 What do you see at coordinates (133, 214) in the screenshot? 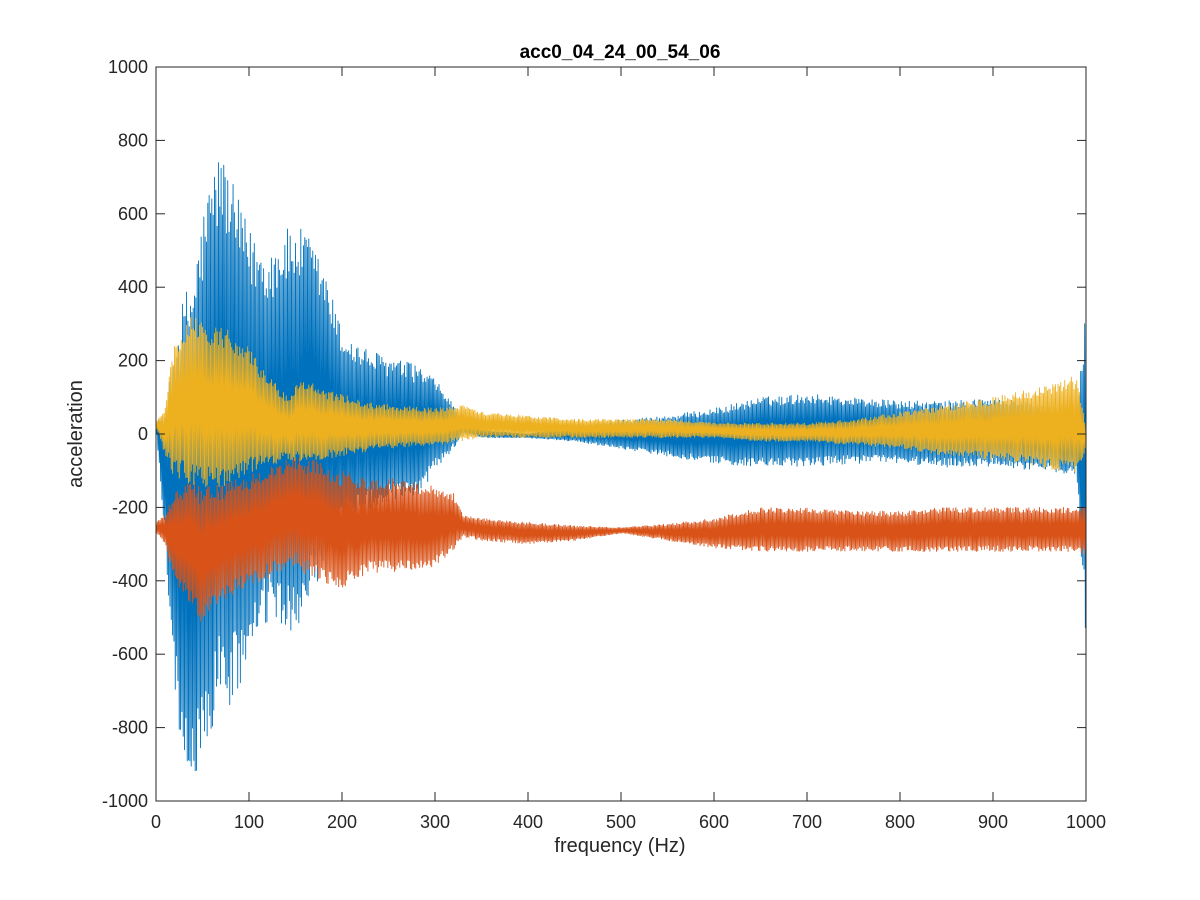
I see `y-tick-label: 600` at bounding box center [133, 214].